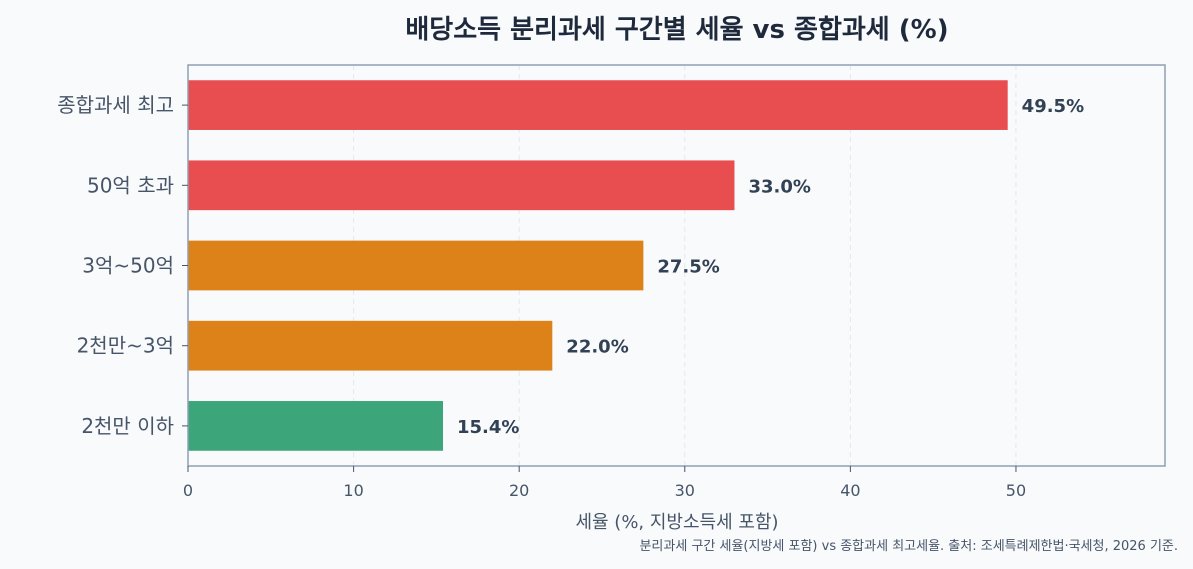  I want to click on category-label: 2천만 이하, so click(127, 426).